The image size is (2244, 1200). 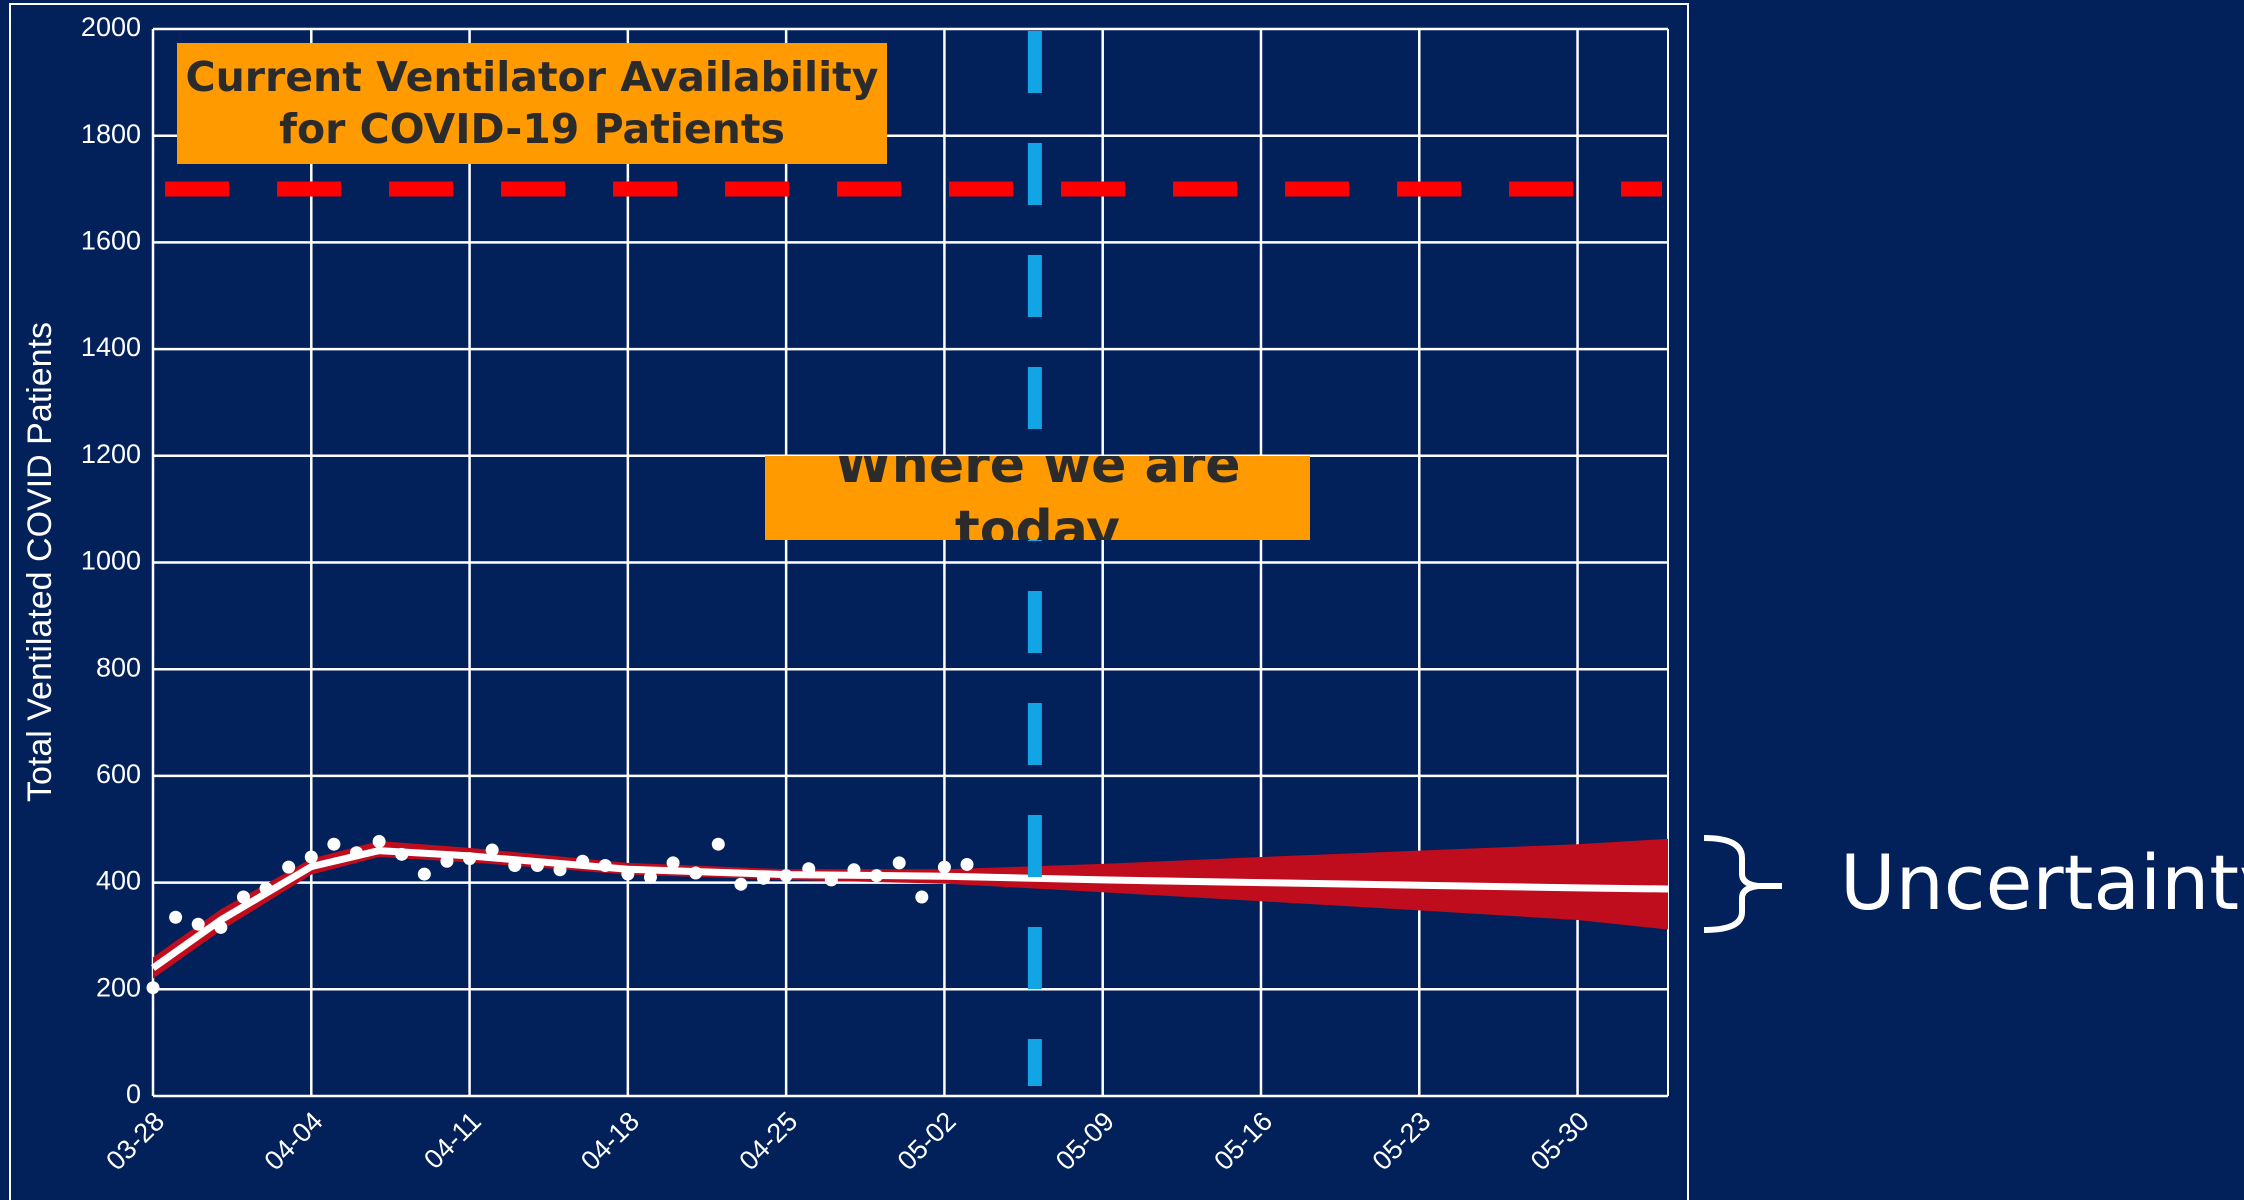 What do you see at coordinates (133, 1094) in the screenshot?
I see `y-tick-label: 0` at bounding box center [133, 1094].